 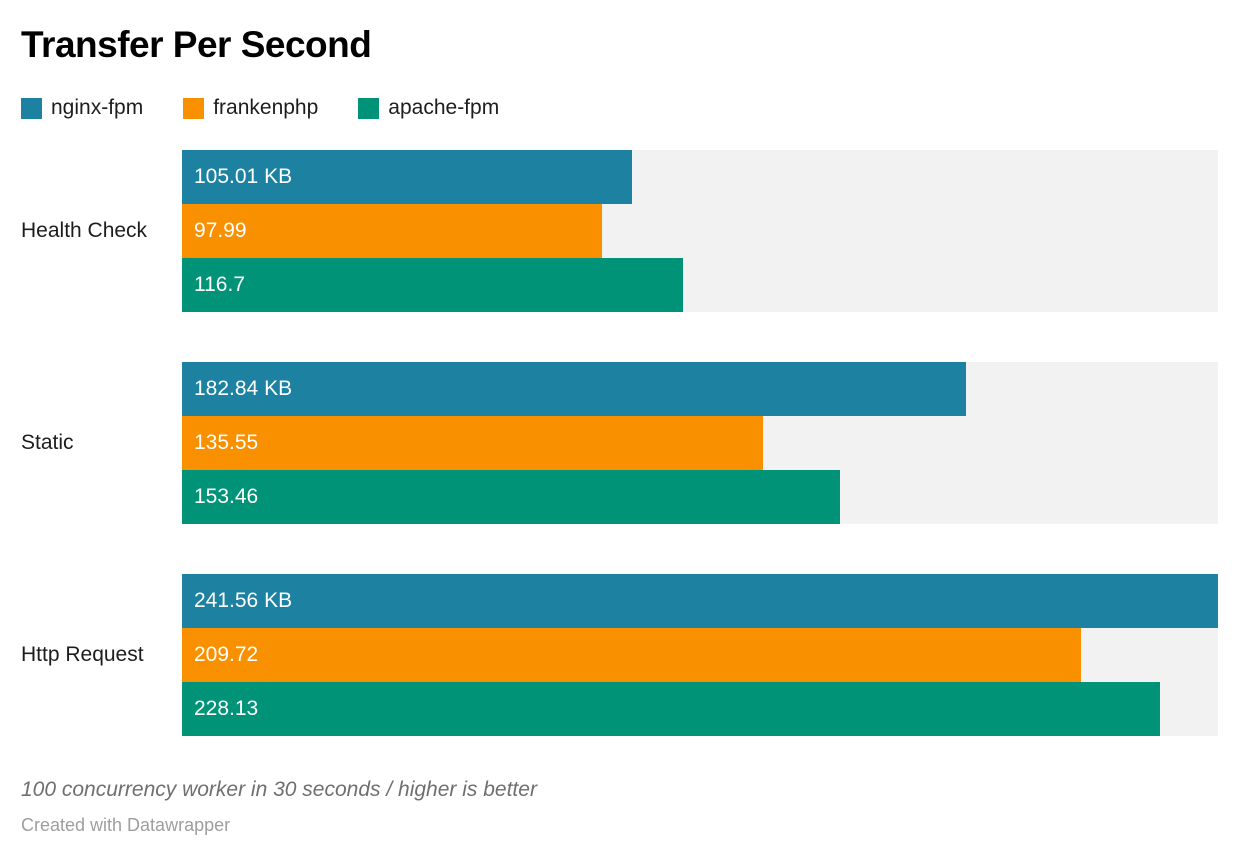 I want to click on bar-row: 105.01 KB, so click(x=700, y=177).